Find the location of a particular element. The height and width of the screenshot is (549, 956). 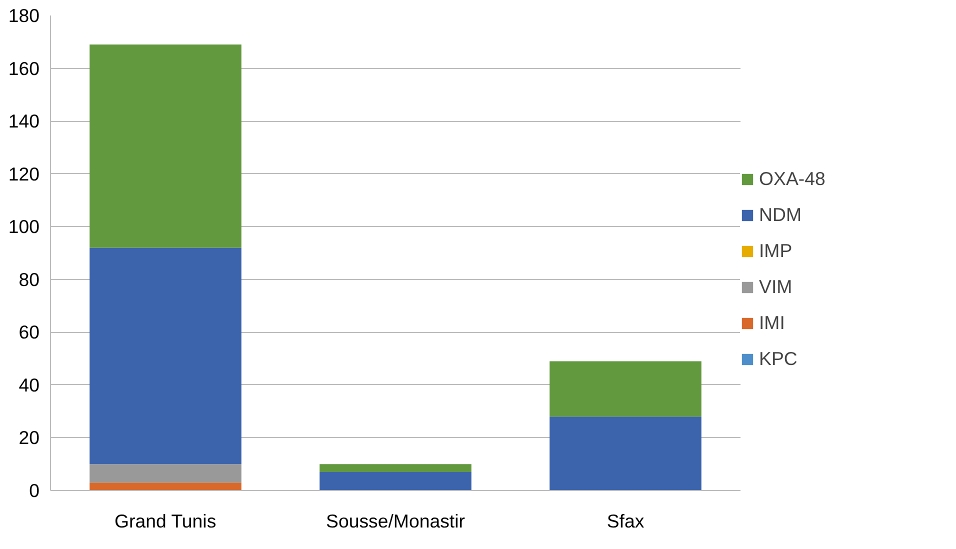

legend-label: OXA-48 is located at coordinates (792, 179).